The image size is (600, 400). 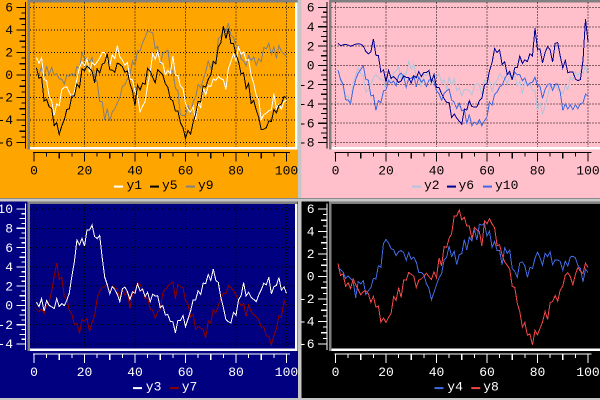 What do you see at coordinates (154, 387) in the screenshot?
I see `svg-text: y3` at bounding box center [154, 387].